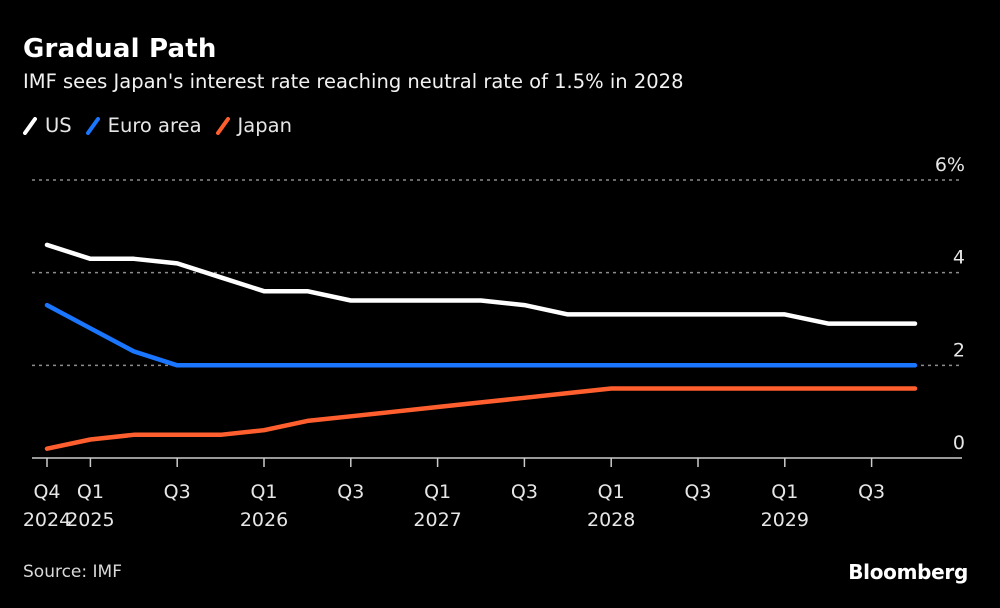 The image size is (1000, 608). What do you see at coordinates (959, 350) in the screenshot?
I see `y-tick-label-2: 2` at bounding box center [959, 350].